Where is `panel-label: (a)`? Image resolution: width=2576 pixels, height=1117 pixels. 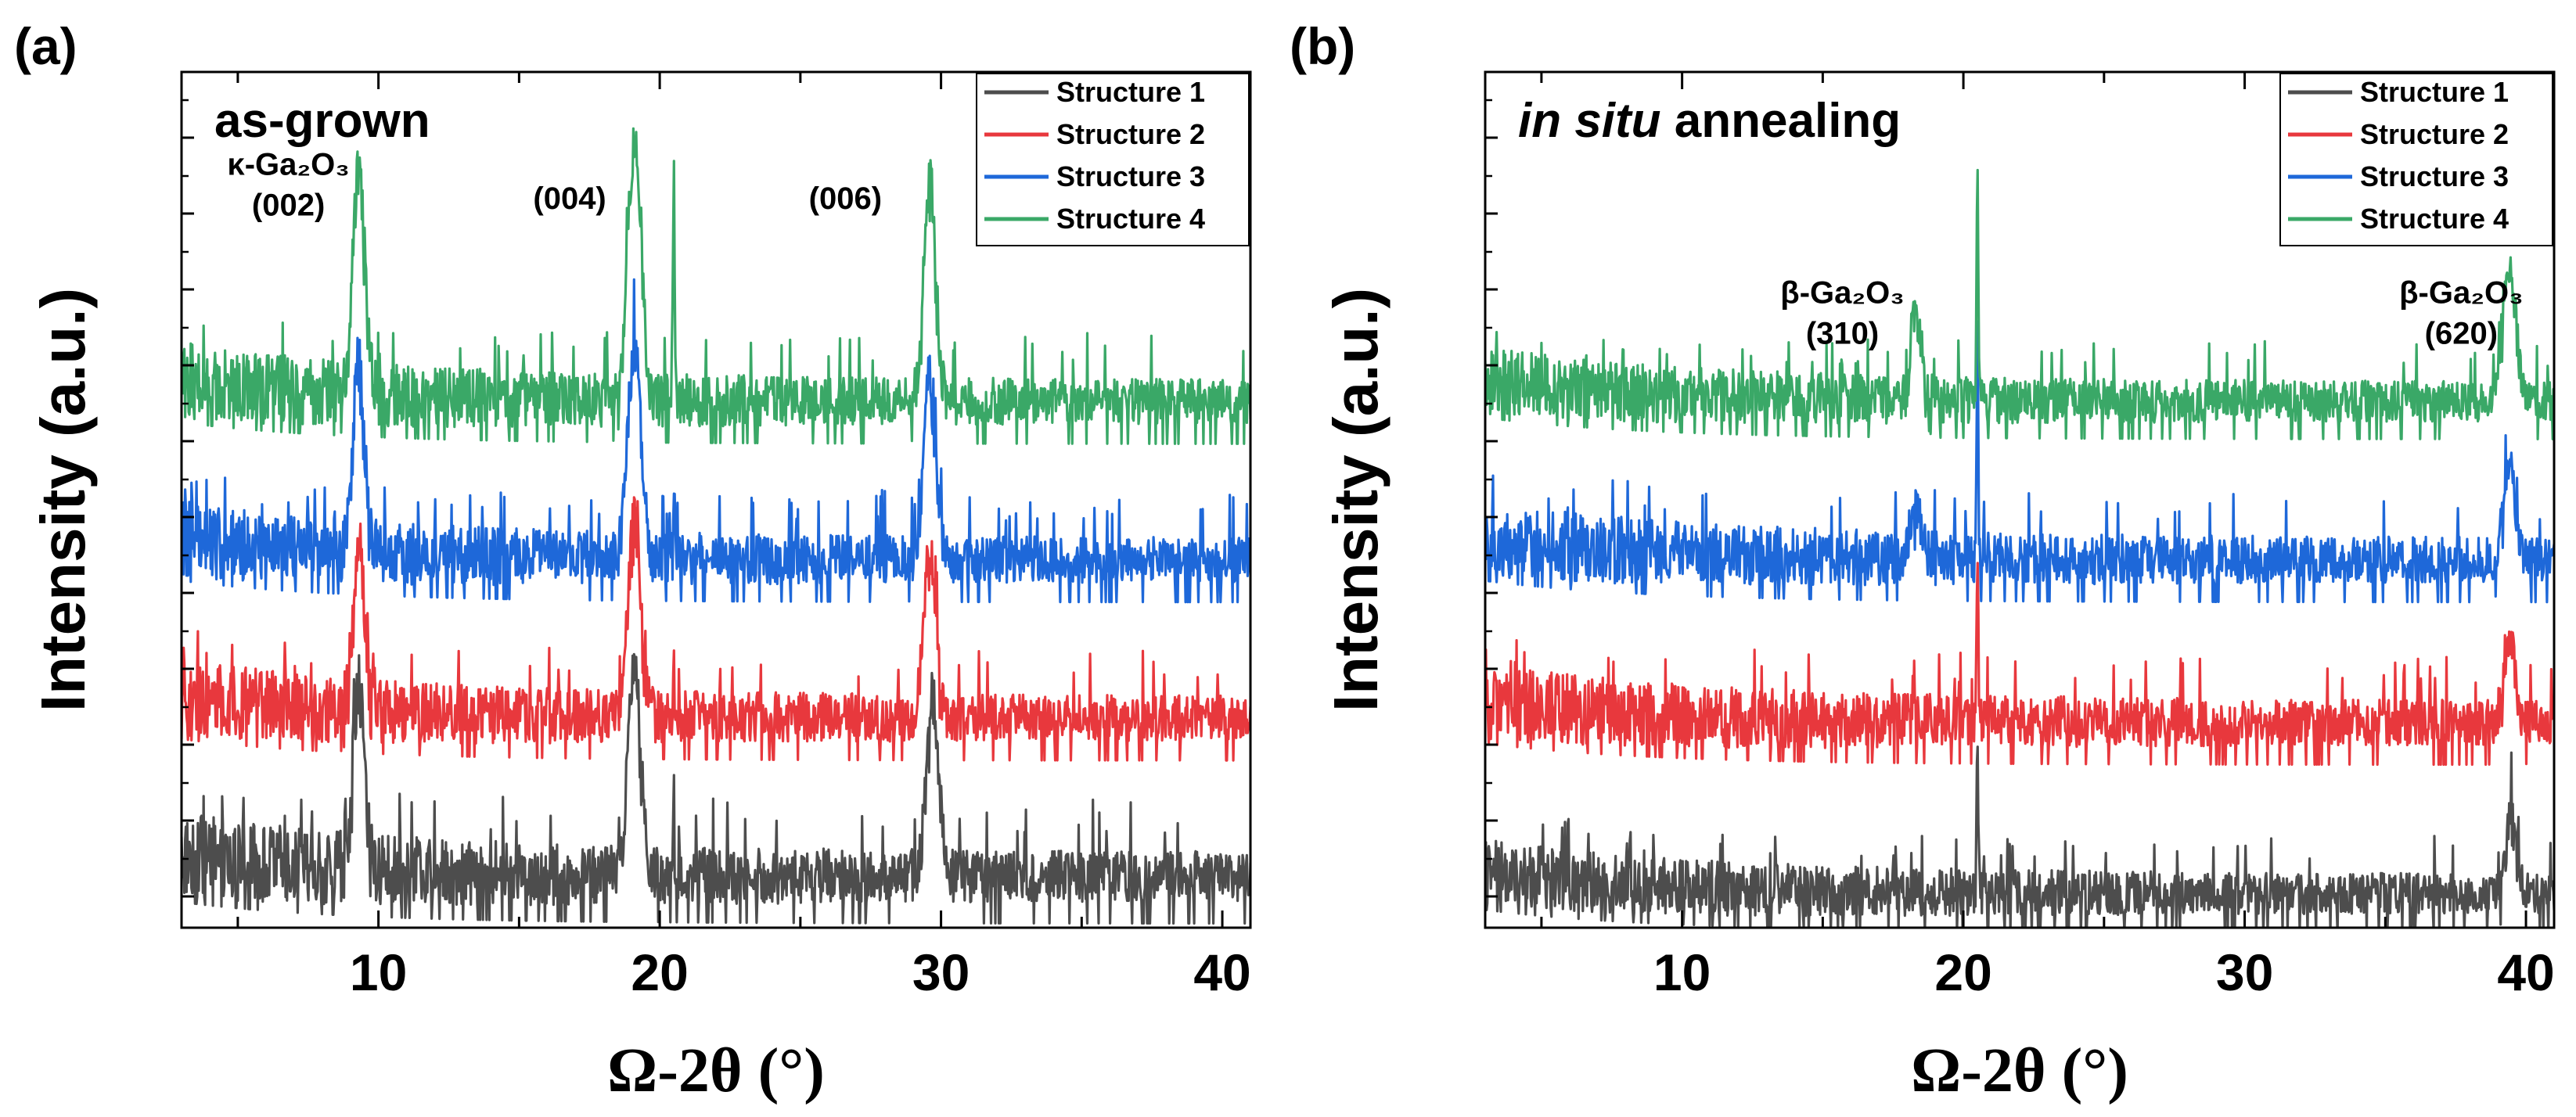 panel-label: (a) is located at coordinates (45, 46).